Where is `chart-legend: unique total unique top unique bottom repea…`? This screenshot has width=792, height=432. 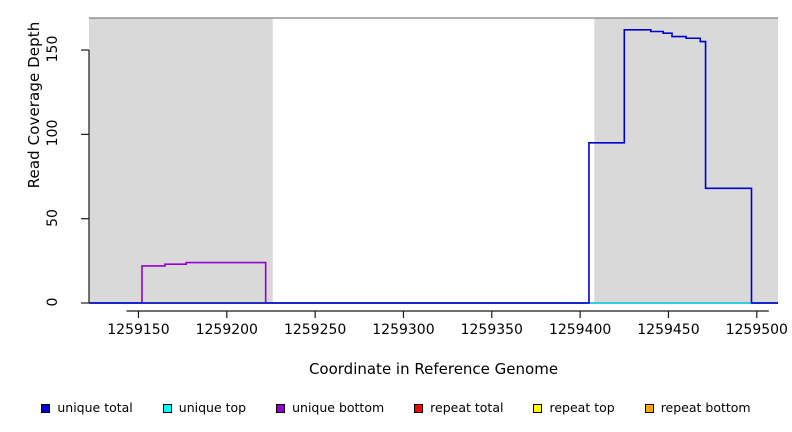 chart-legend: unique total unique top unique bottom repea… is located at coordinates (396, 408).